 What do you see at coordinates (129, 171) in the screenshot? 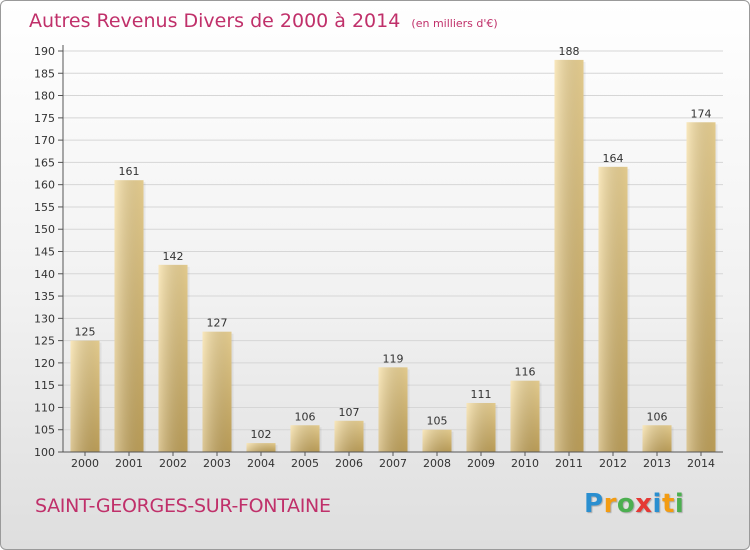
I see `bar-value-label: 161` at bounding box center [129, 171].